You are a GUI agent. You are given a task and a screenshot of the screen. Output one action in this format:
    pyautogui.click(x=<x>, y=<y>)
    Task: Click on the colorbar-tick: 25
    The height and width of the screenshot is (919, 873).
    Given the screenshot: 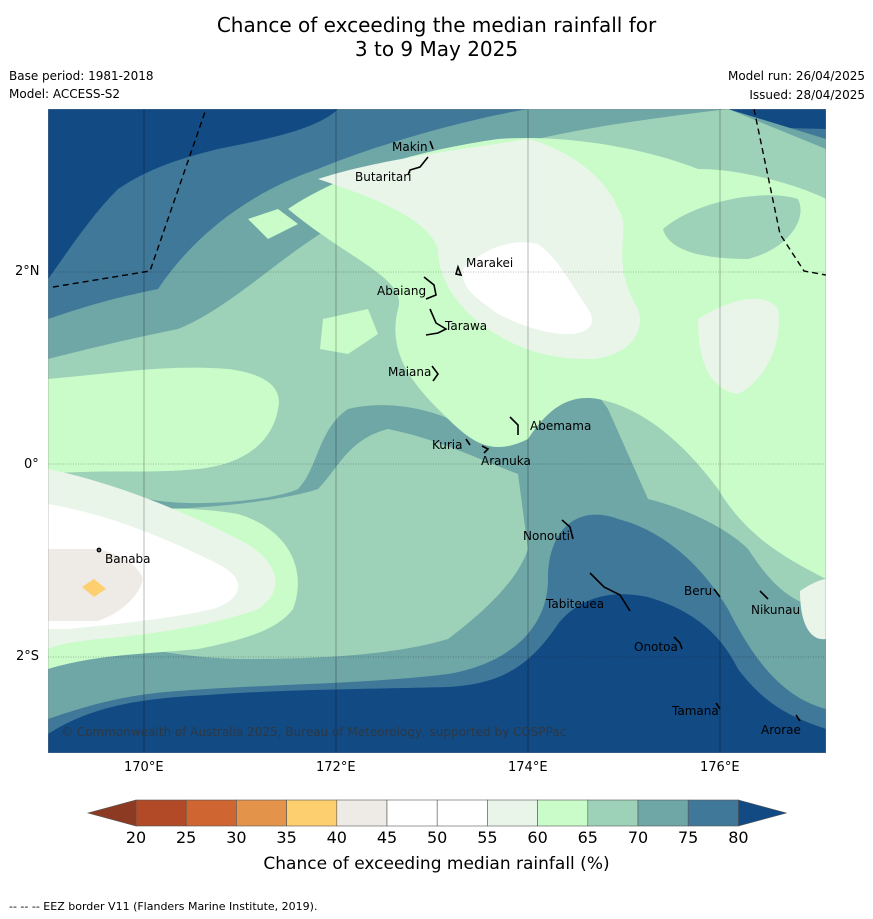 What is the action you would take?
    pyautogui.click(x=186, y=837)
    